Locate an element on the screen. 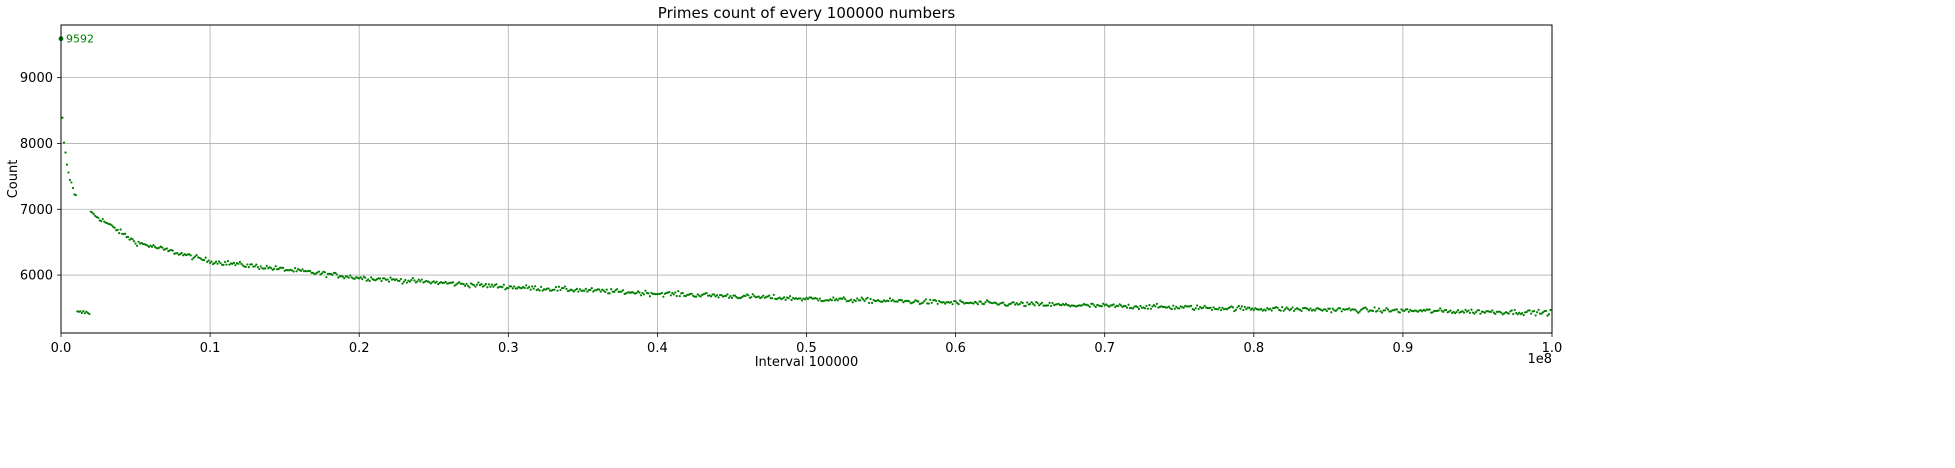 Image resolution: width=1955 pixels, height=468 pixels. x-tick-label: 0.5 is located at coordinates (806, 348).